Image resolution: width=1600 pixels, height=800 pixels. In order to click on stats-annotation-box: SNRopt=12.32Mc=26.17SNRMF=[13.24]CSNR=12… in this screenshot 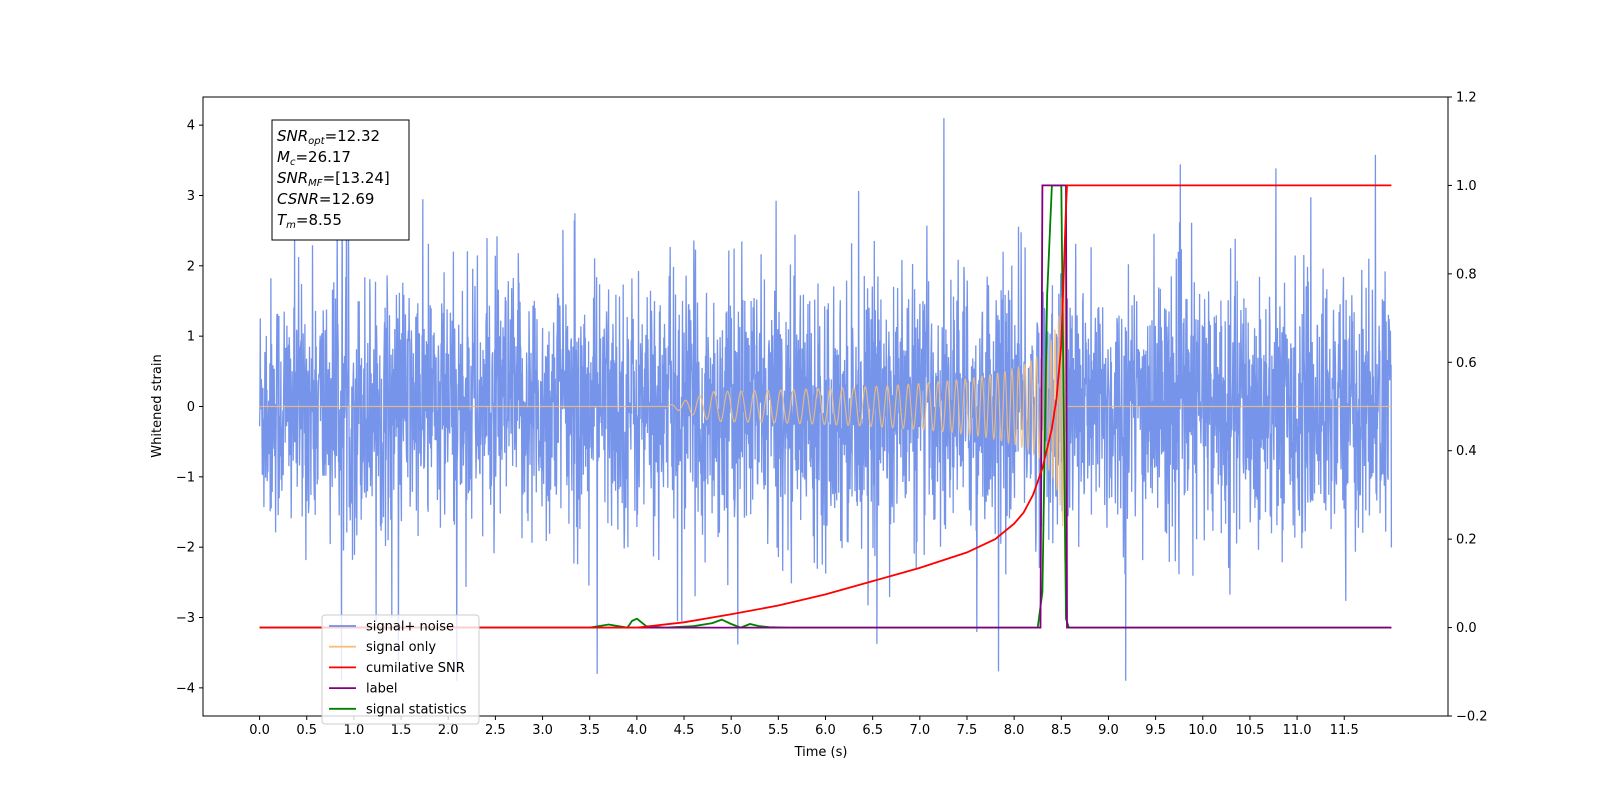, I will do `click(340, 180)`.